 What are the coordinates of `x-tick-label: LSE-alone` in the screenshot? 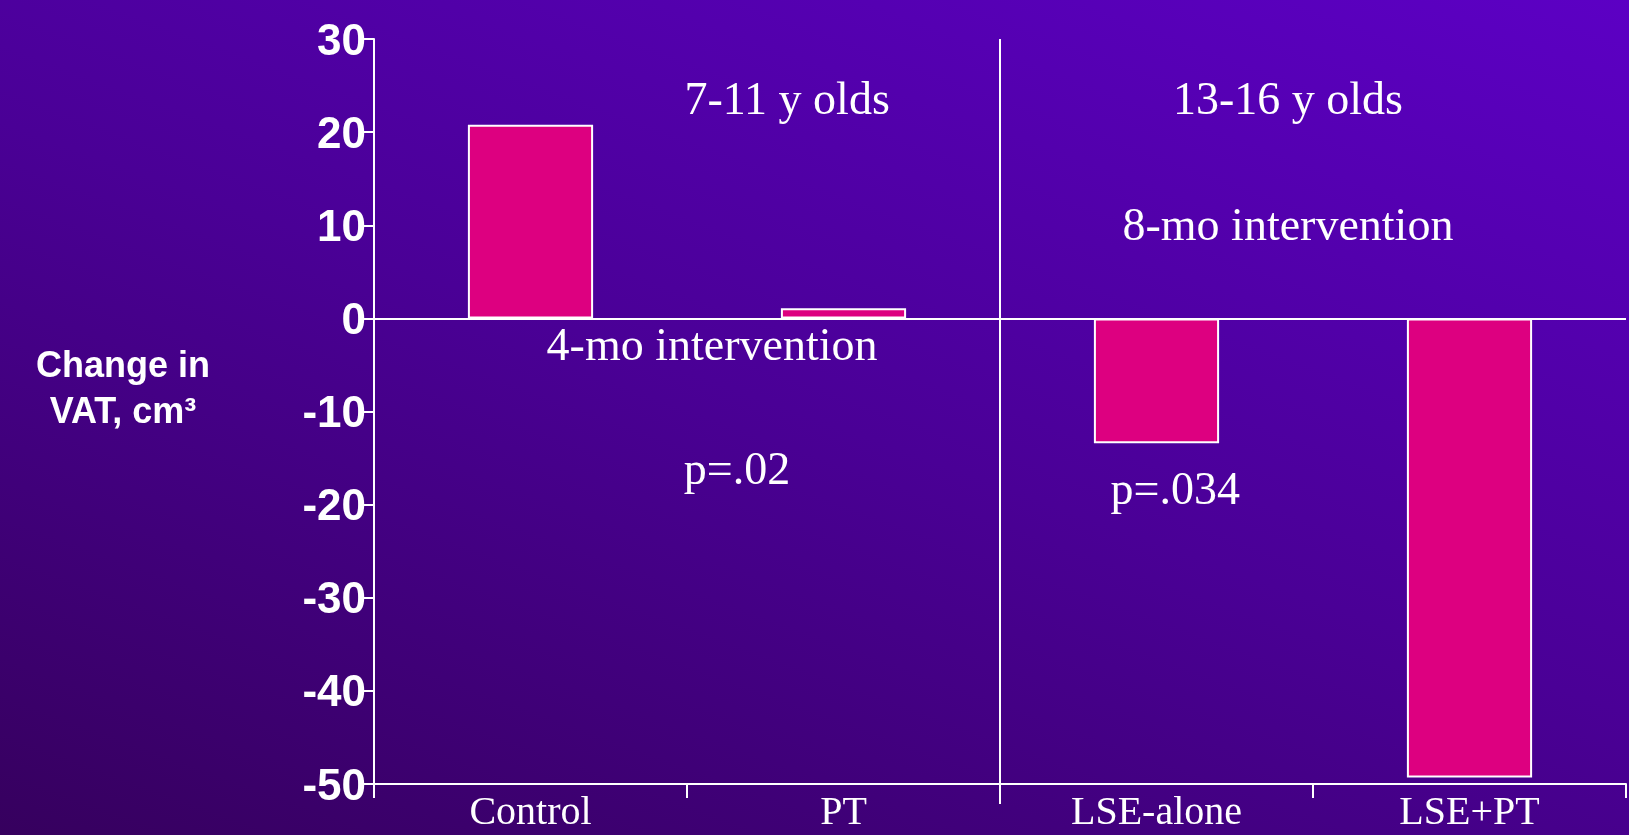 It's located at (1156, 810).